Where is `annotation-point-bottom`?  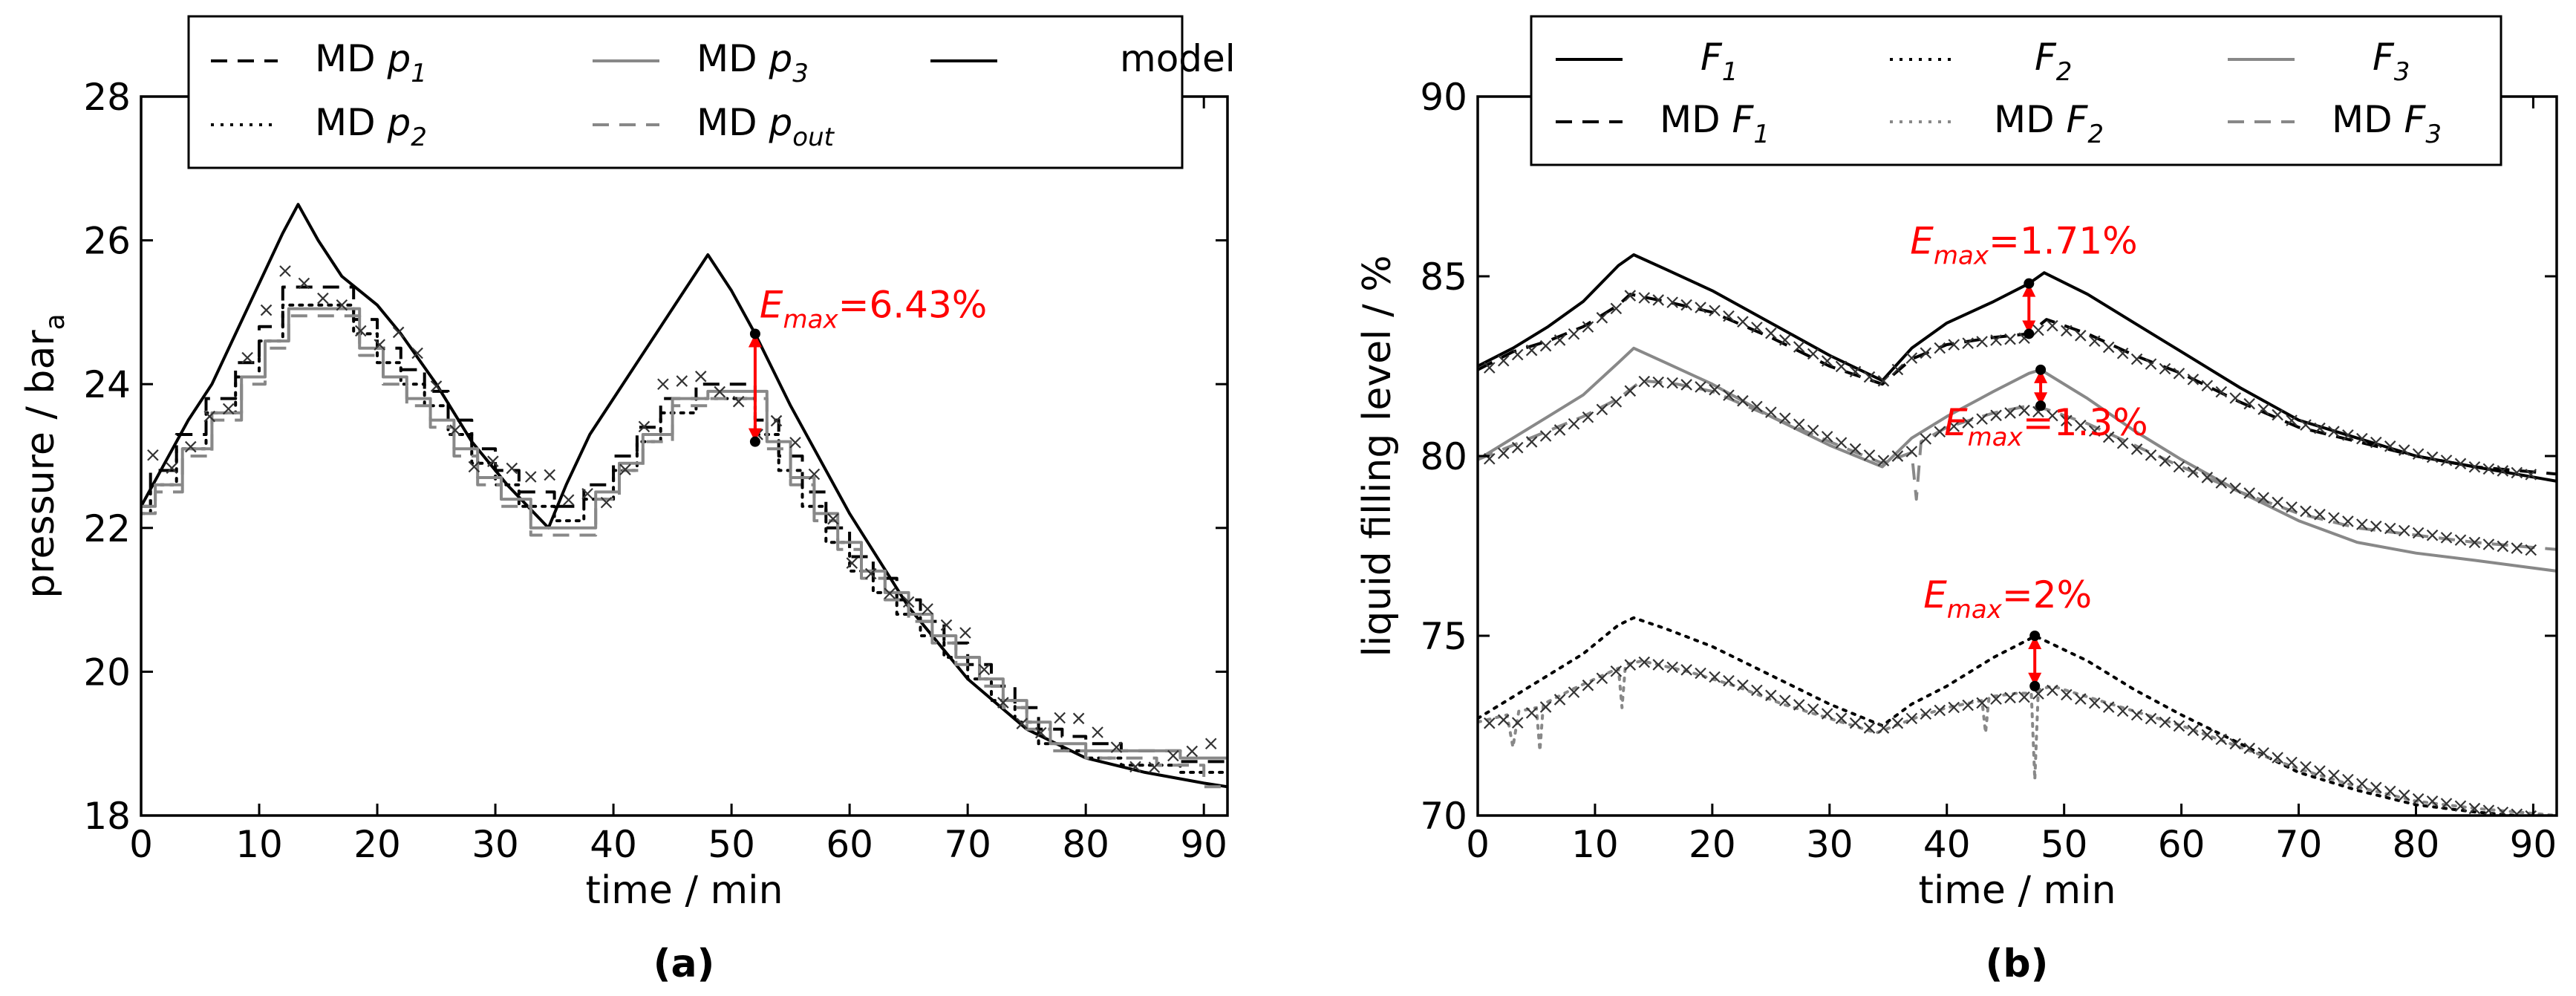
annotation-point-bottom is located at coordinates (2029, 333).